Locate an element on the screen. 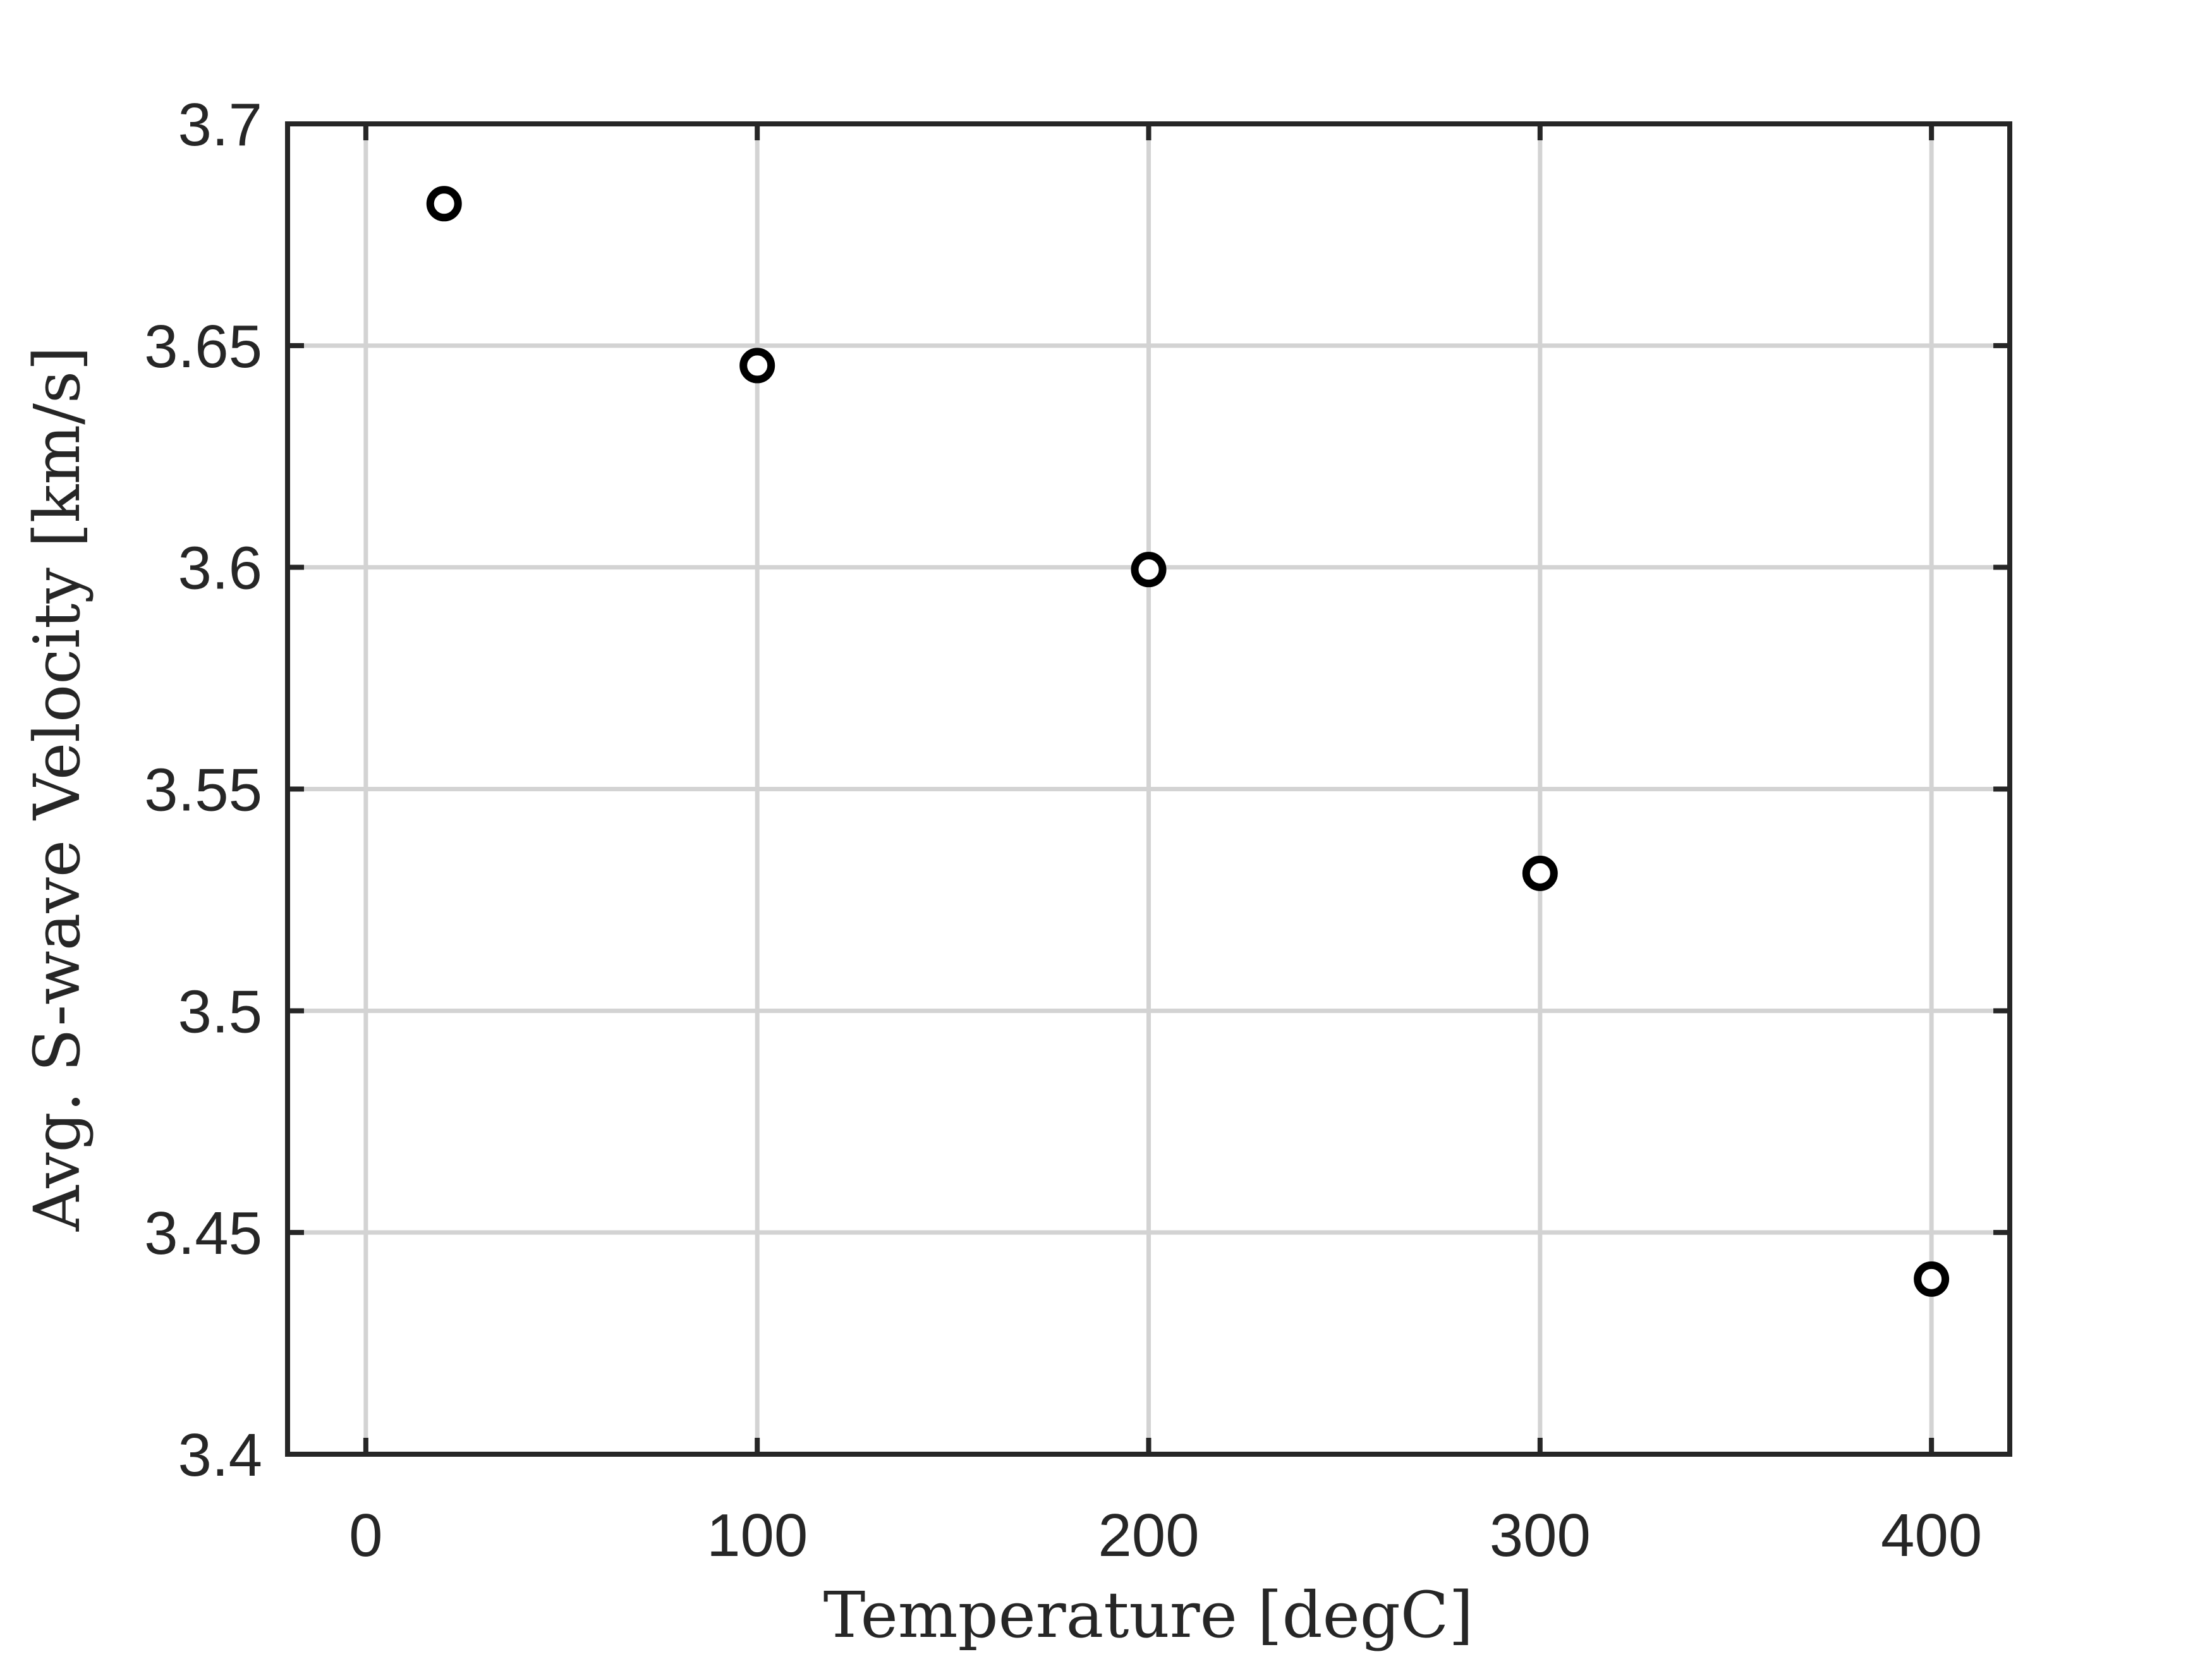 This screenshot has width=2212, height=1659. x-tick-label: 400 is located at coordinates (1931, 1535).